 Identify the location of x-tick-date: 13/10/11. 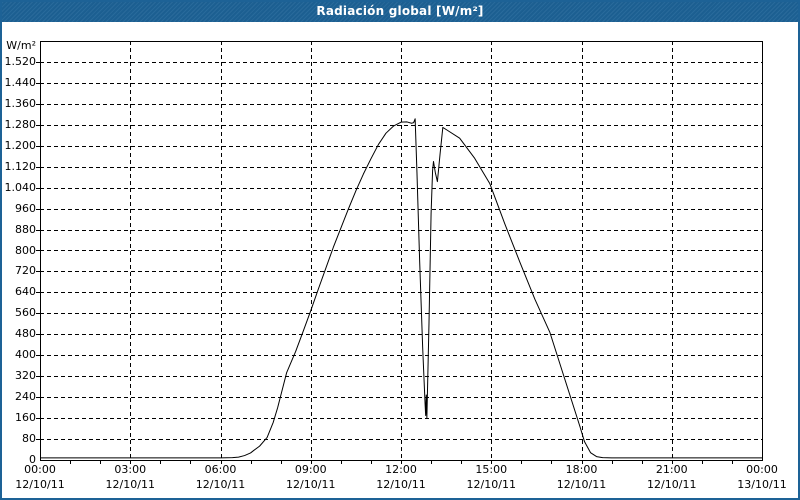
(762, 484).